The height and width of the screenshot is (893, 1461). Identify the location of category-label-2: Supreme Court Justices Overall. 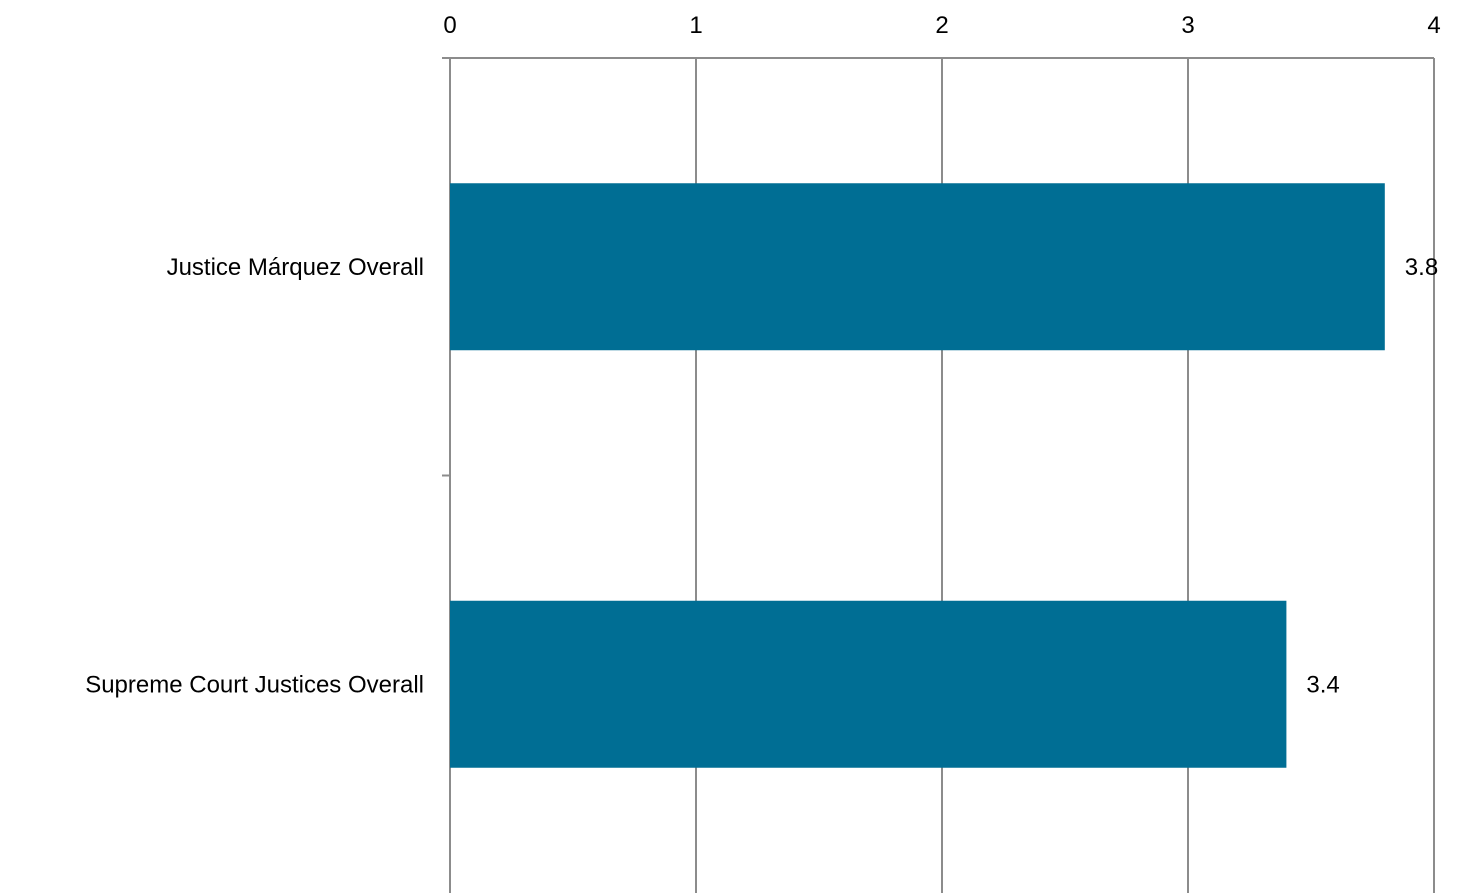
(254, 684).